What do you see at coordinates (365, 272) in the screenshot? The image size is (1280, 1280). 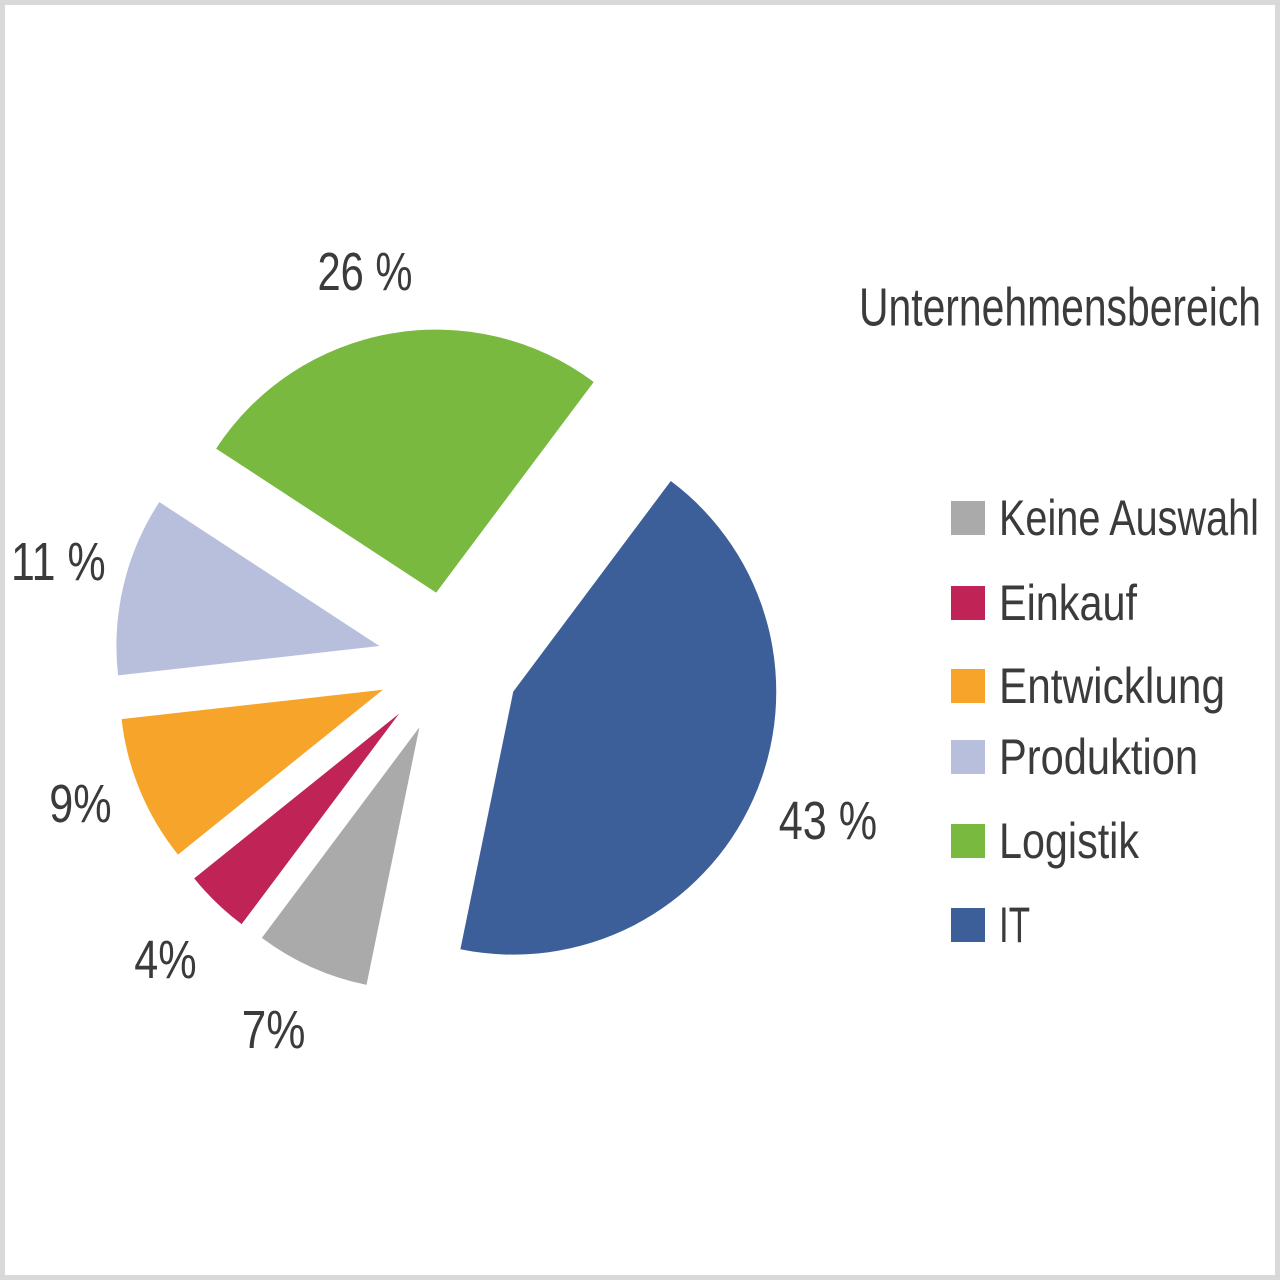 I see `slice-label-logistik: 26 %` at bounding box center [365, 272].